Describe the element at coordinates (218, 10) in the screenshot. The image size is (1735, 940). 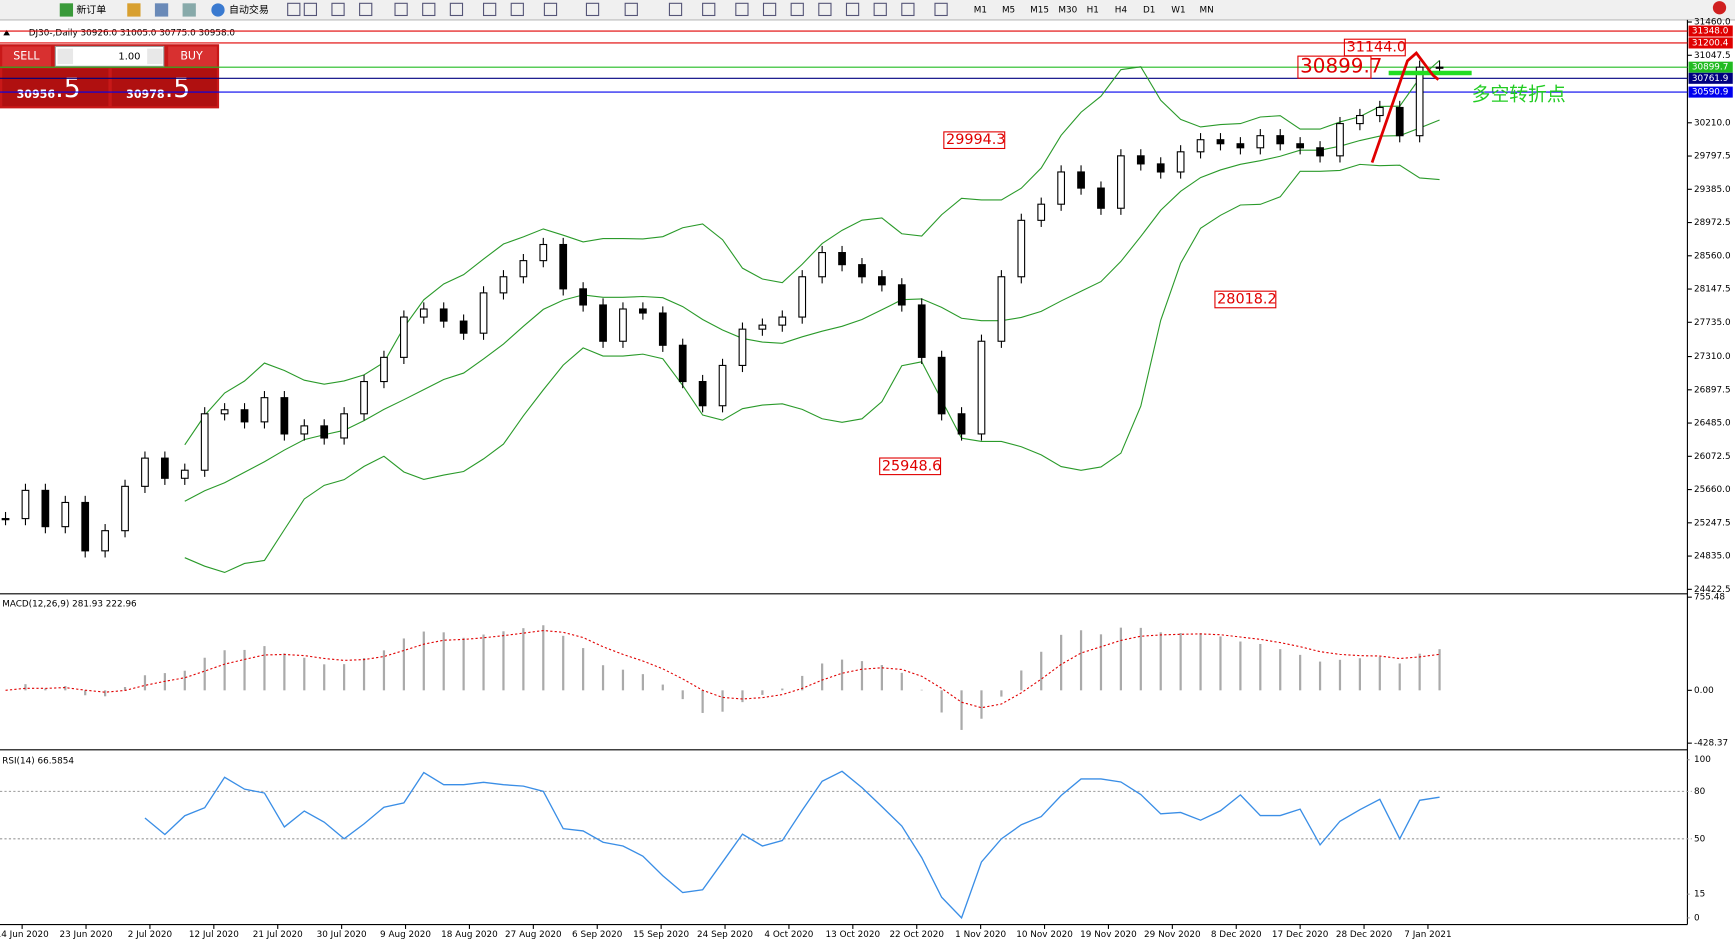
I see `auto-trading-icon` at that location.